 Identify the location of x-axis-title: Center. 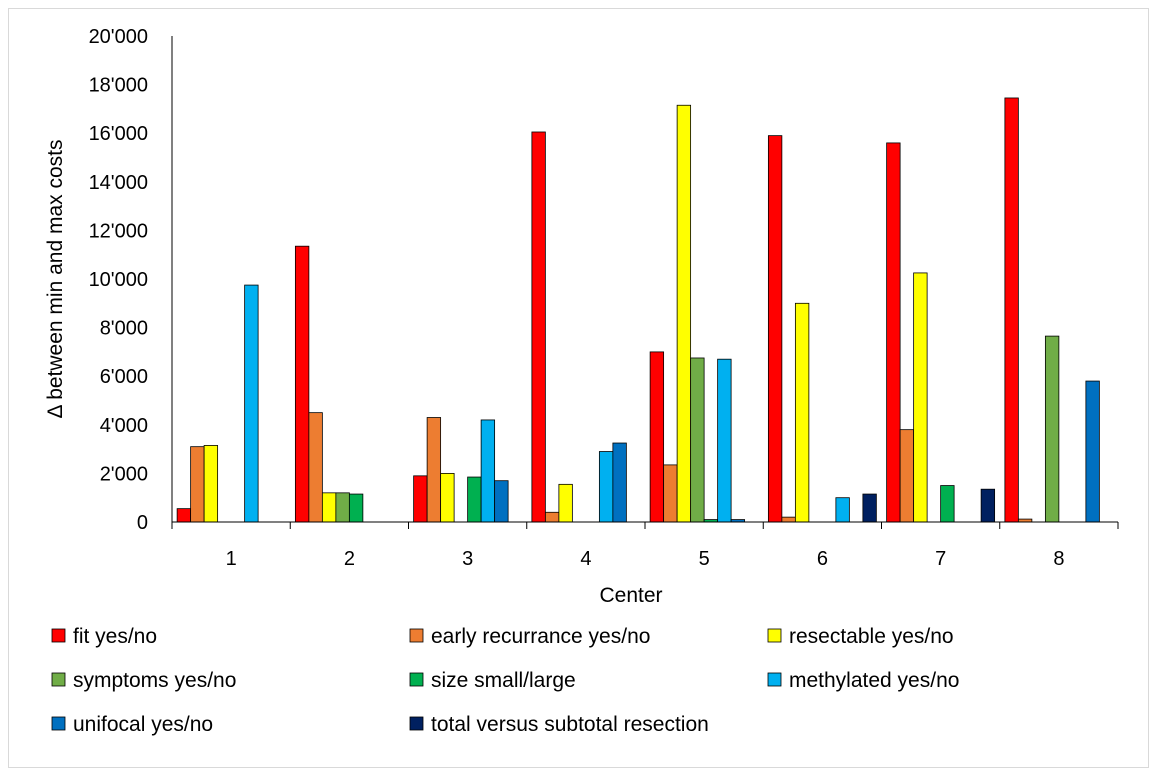
(630, 595).